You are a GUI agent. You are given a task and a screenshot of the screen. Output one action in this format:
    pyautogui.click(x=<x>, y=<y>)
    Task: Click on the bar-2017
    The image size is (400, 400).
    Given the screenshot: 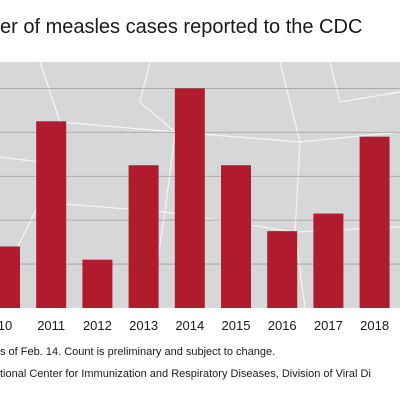 What is the action you would take?
    pyautogui.click(x=328, y=260)
    